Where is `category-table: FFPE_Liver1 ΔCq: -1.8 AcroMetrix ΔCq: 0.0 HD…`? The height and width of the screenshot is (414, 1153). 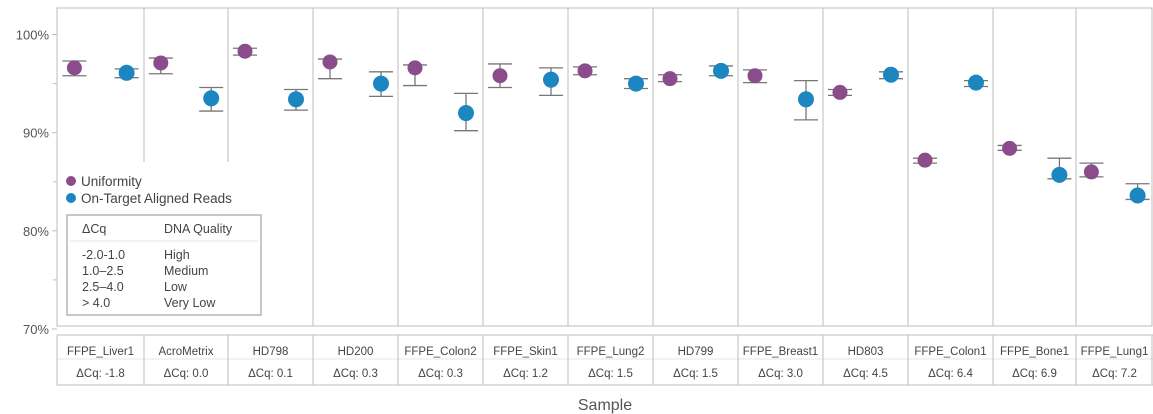 category-table: FFPE_Liver1 ΔCq: -1.8 AcroMetrix ΔCq: 0.0 HD… is located at coordinates (604, 360).